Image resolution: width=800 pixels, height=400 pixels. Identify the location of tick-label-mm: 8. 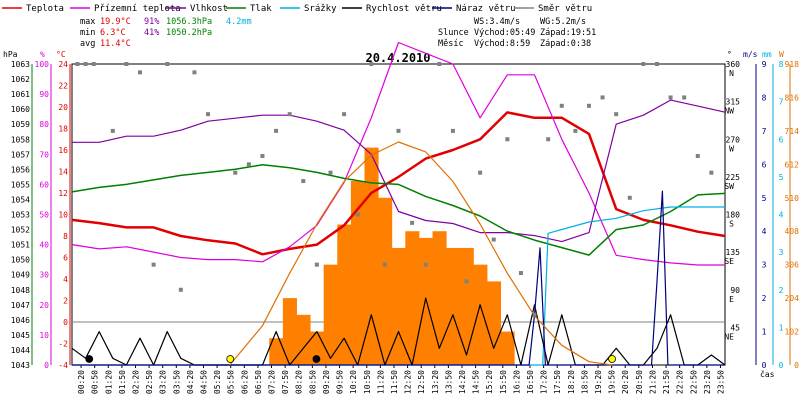
(781, 64).